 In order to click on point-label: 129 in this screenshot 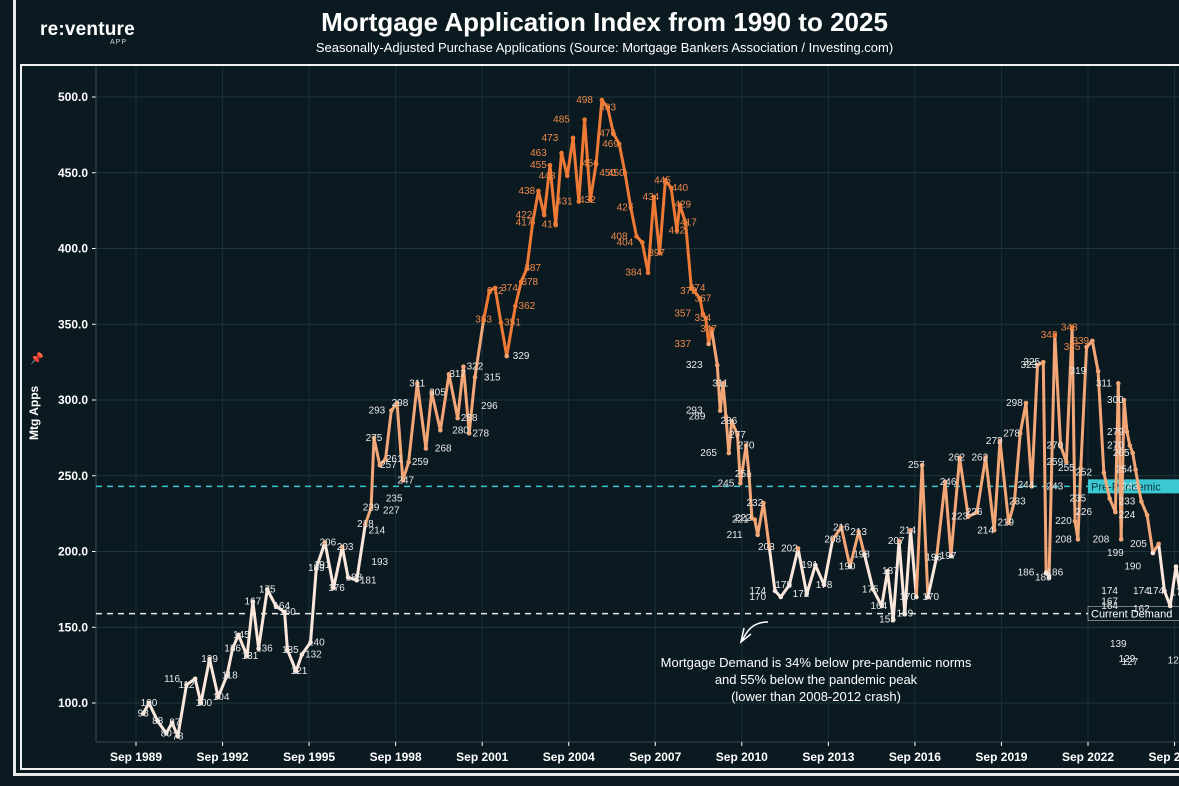, I will do `click(209, 659)`.